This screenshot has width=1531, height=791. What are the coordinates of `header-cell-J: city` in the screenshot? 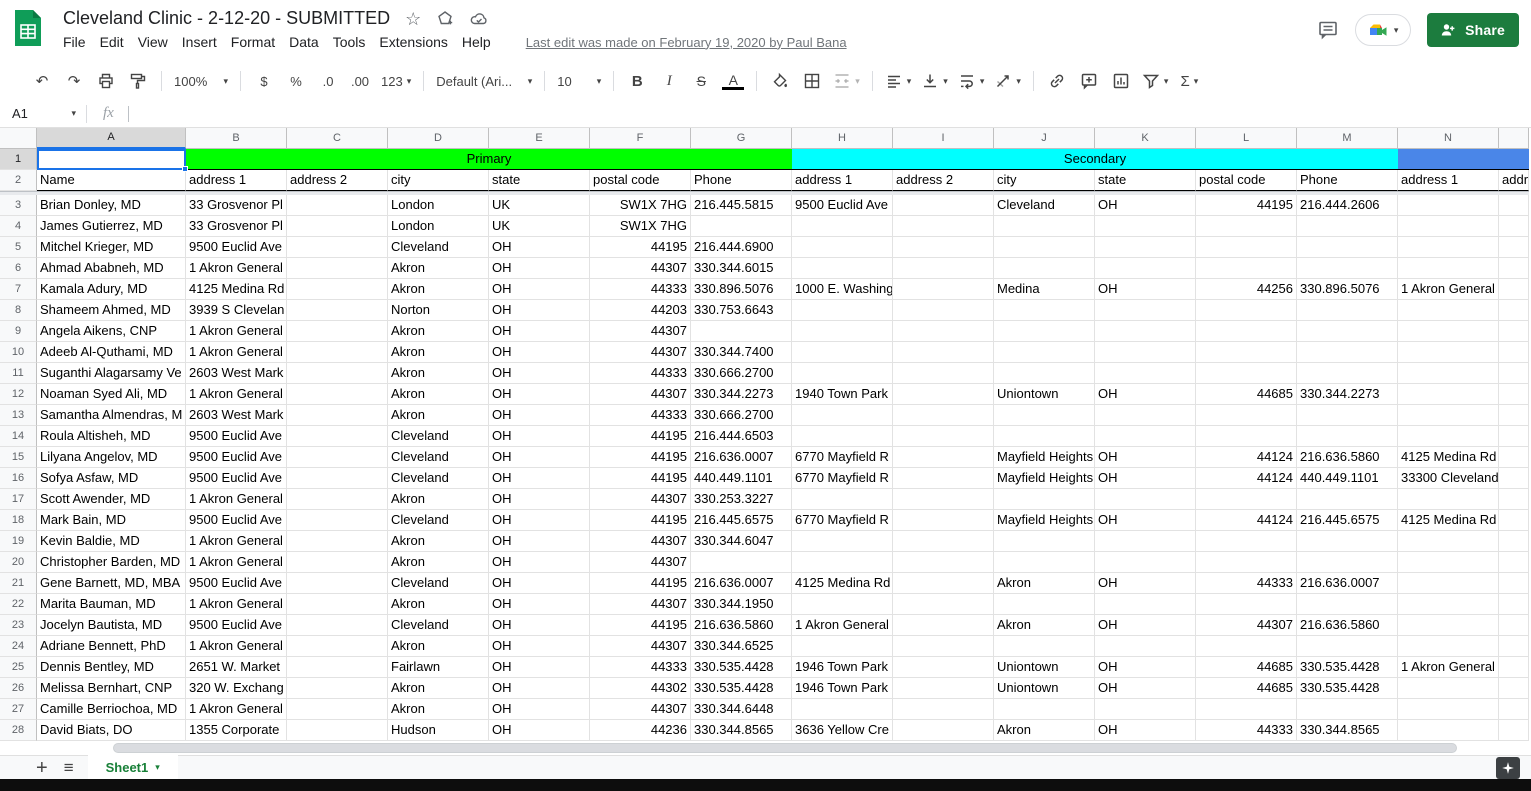 It's located at (1044, 180).